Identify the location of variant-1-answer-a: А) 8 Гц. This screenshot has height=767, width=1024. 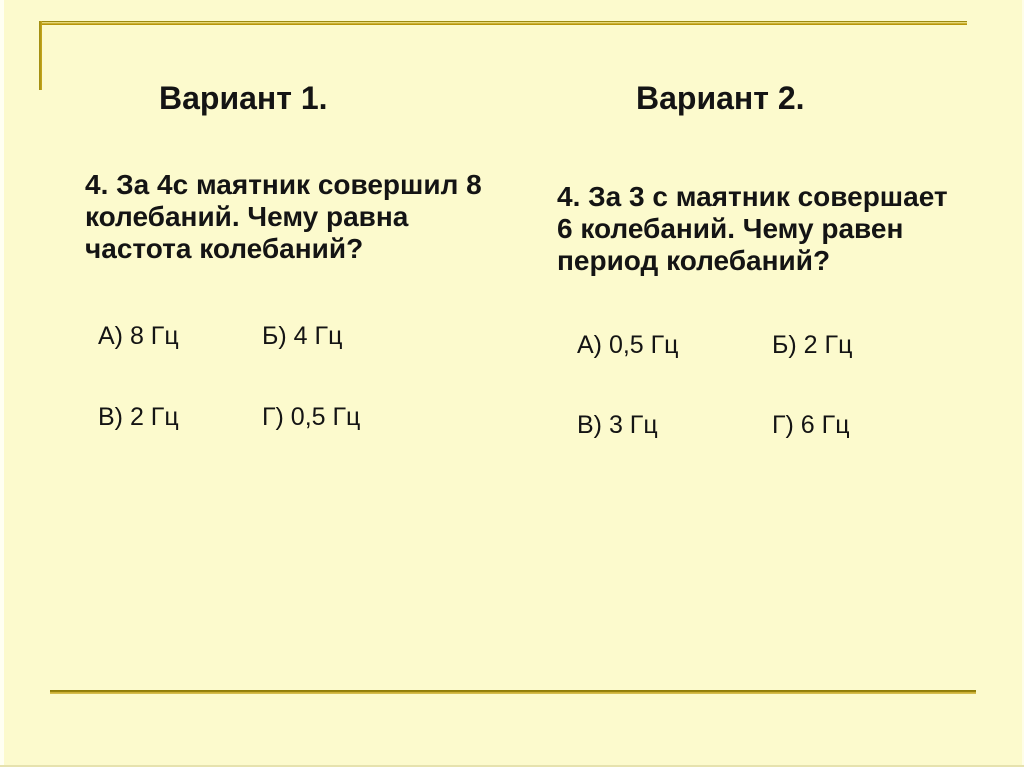
(138, 336).